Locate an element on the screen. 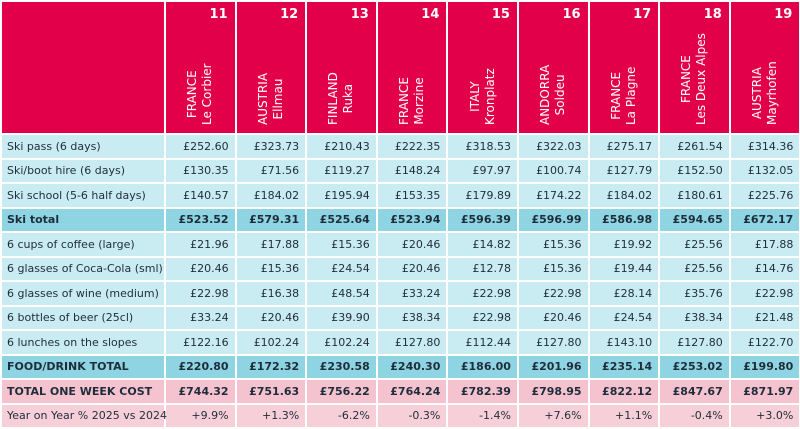  rank-number: 16 is located at coordinates (571, 14).